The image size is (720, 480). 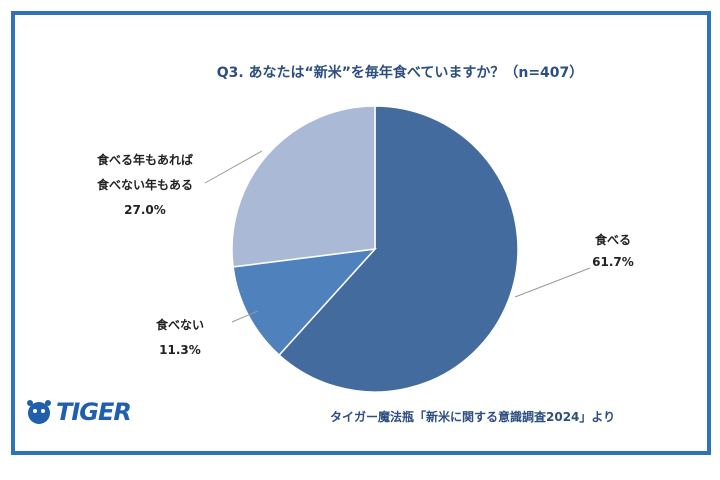 I want to click on category-label: 食べる年もあれば 食べない年もある, so click(x=144, y=172).